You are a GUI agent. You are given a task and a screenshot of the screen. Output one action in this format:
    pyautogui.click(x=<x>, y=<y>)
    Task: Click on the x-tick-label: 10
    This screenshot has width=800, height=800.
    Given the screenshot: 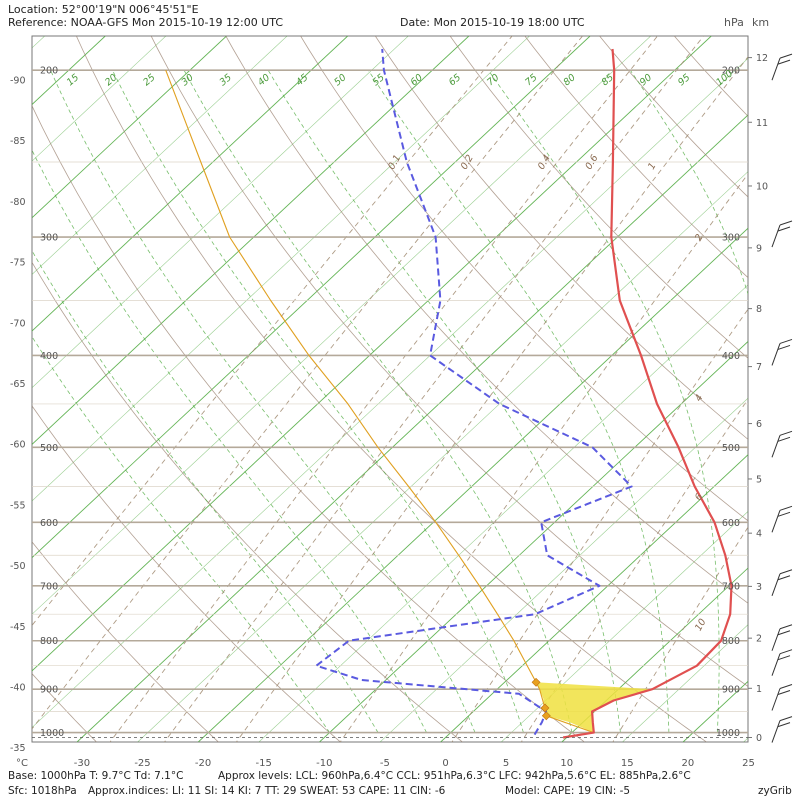 What is the action you would take?
    pyautogui.click(x=566, y=763)
    